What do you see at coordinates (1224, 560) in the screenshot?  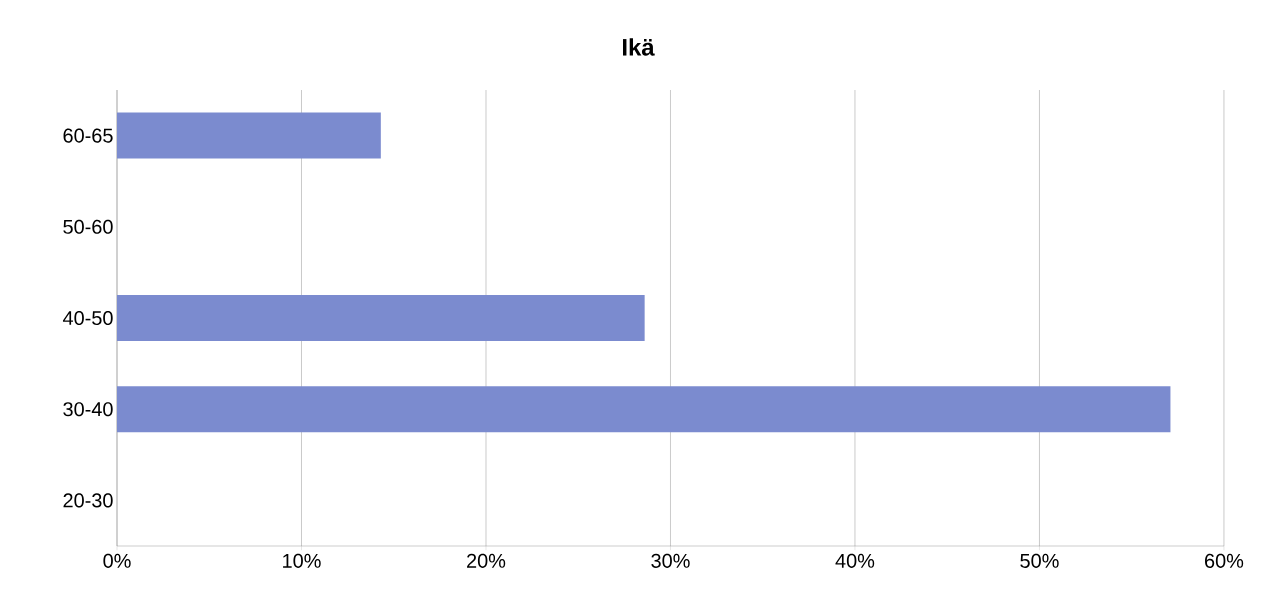 I see `x-tick-label: 60%` at bounding box center [1224, 560].